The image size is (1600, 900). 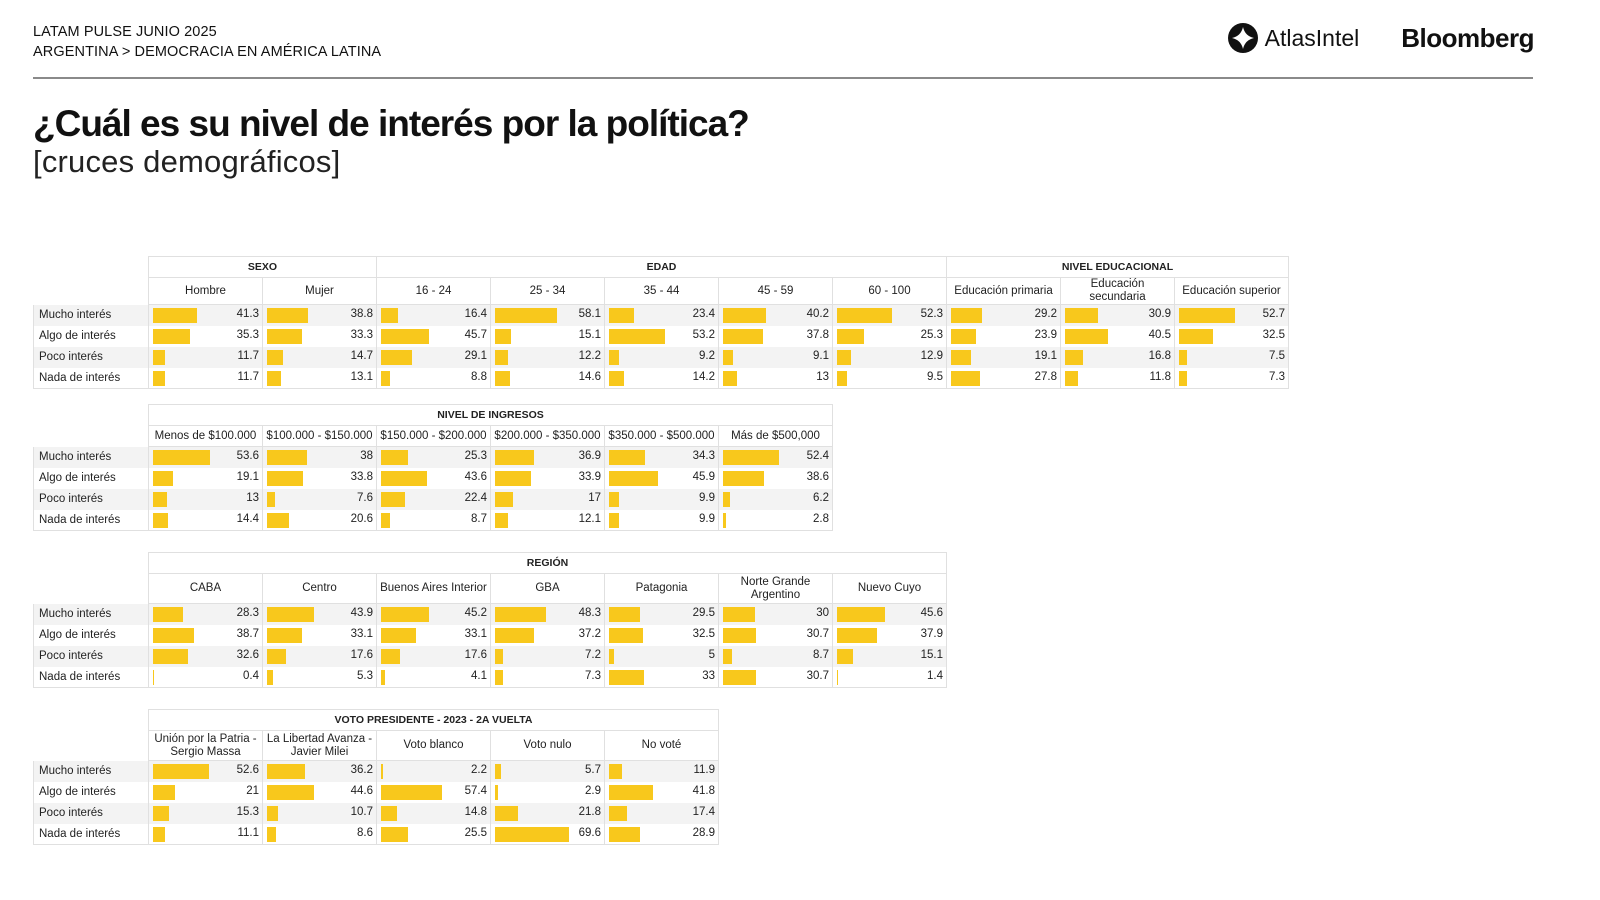 What do you see at coordinates (547, 291) in the screenshot?
I see `column-header: 25 - 34` at bounding box center [547, 291].